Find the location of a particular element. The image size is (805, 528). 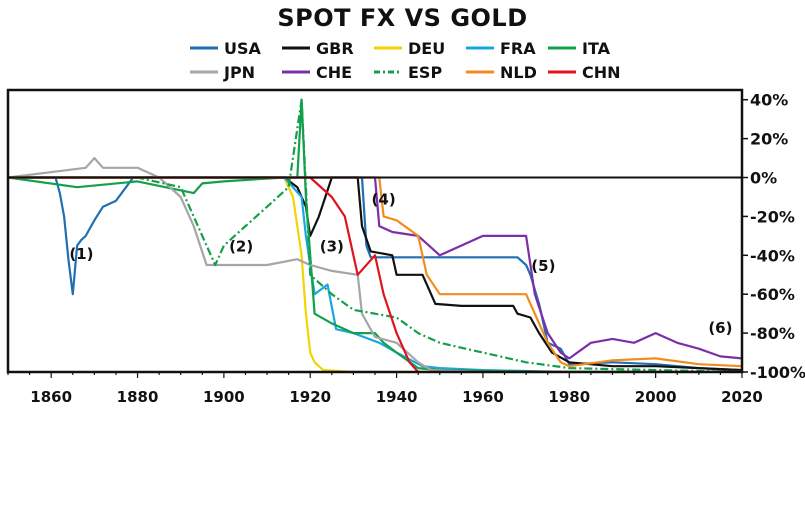

legend-item-nld: NLD is located at coordinates (501, 72).